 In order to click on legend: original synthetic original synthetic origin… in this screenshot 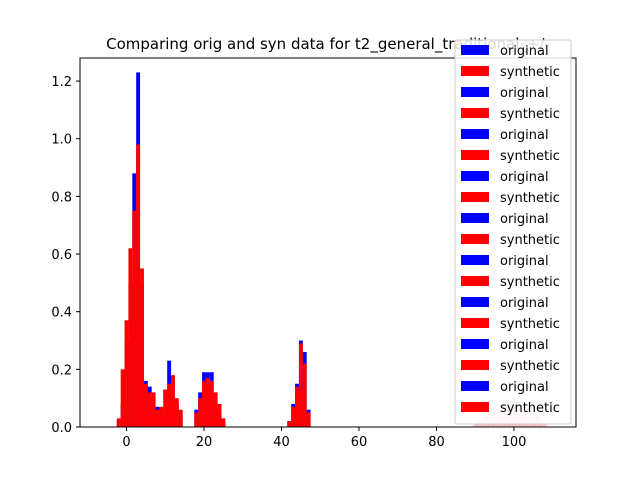, I will do `click(513, 232)`.